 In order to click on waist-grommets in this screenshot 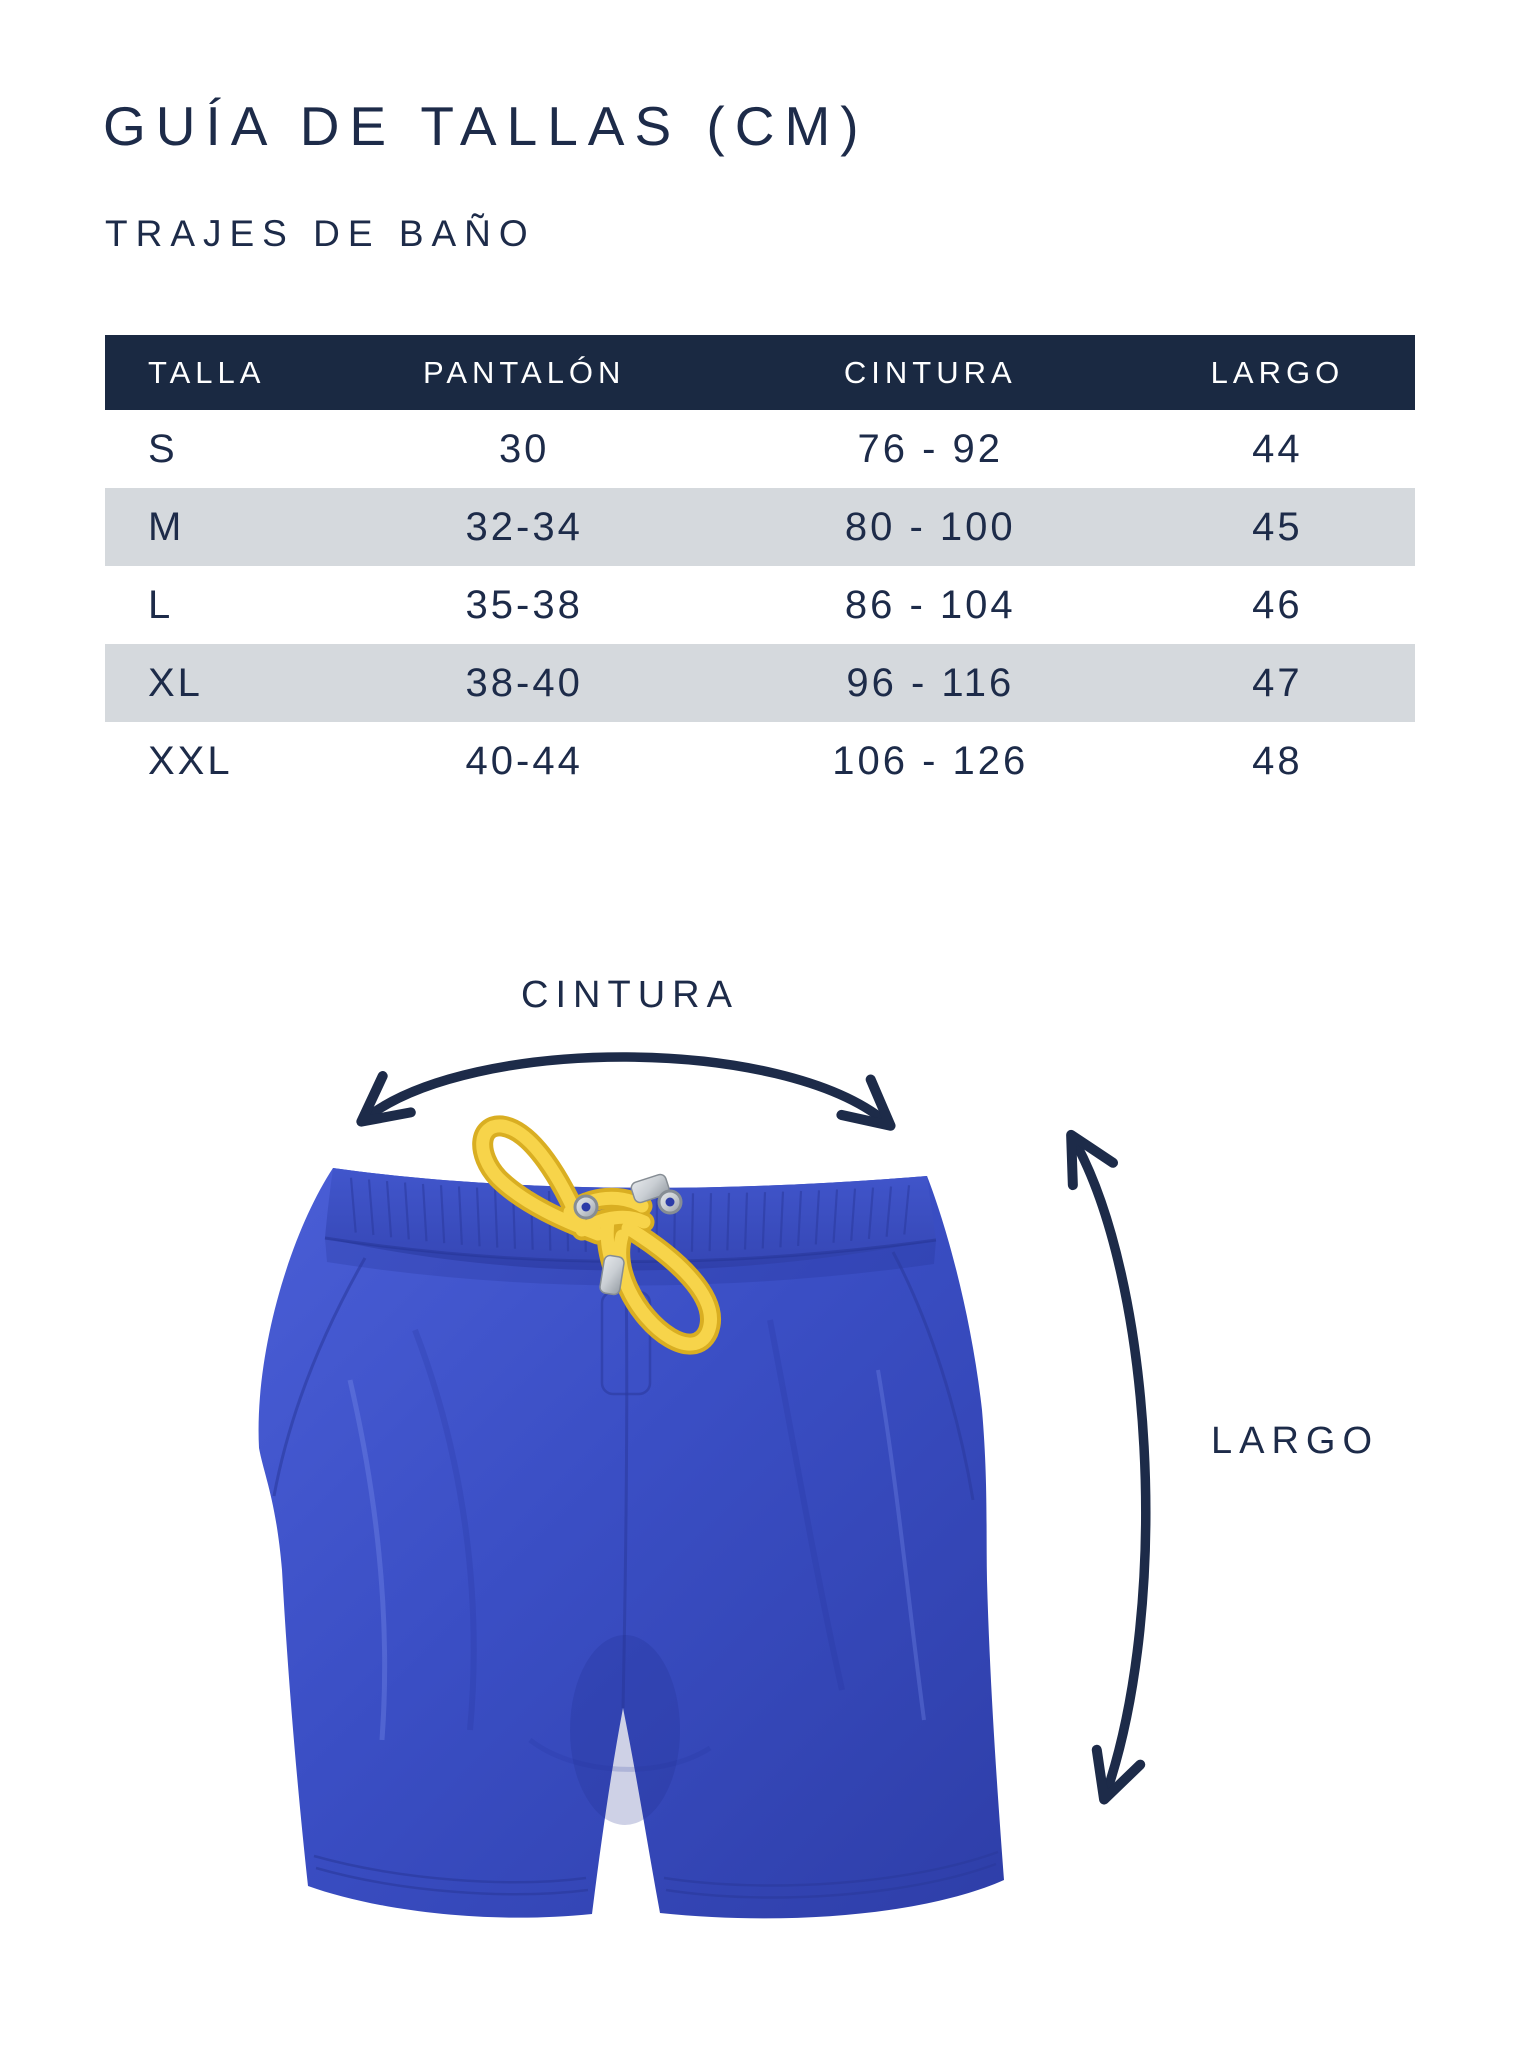, I will do `click(628, 1204)`.